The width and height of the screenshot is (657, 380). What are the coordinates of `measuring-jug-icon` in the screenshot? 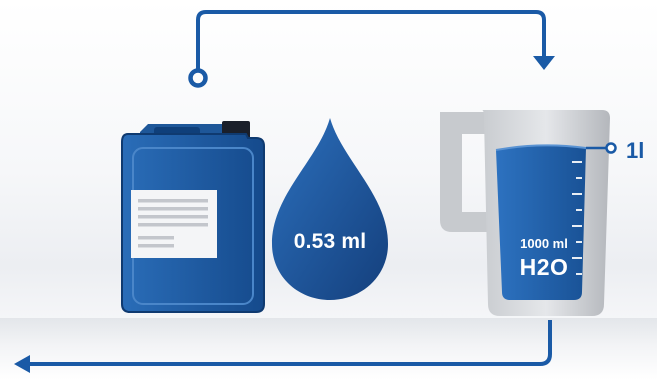 It's located at (528, 213).